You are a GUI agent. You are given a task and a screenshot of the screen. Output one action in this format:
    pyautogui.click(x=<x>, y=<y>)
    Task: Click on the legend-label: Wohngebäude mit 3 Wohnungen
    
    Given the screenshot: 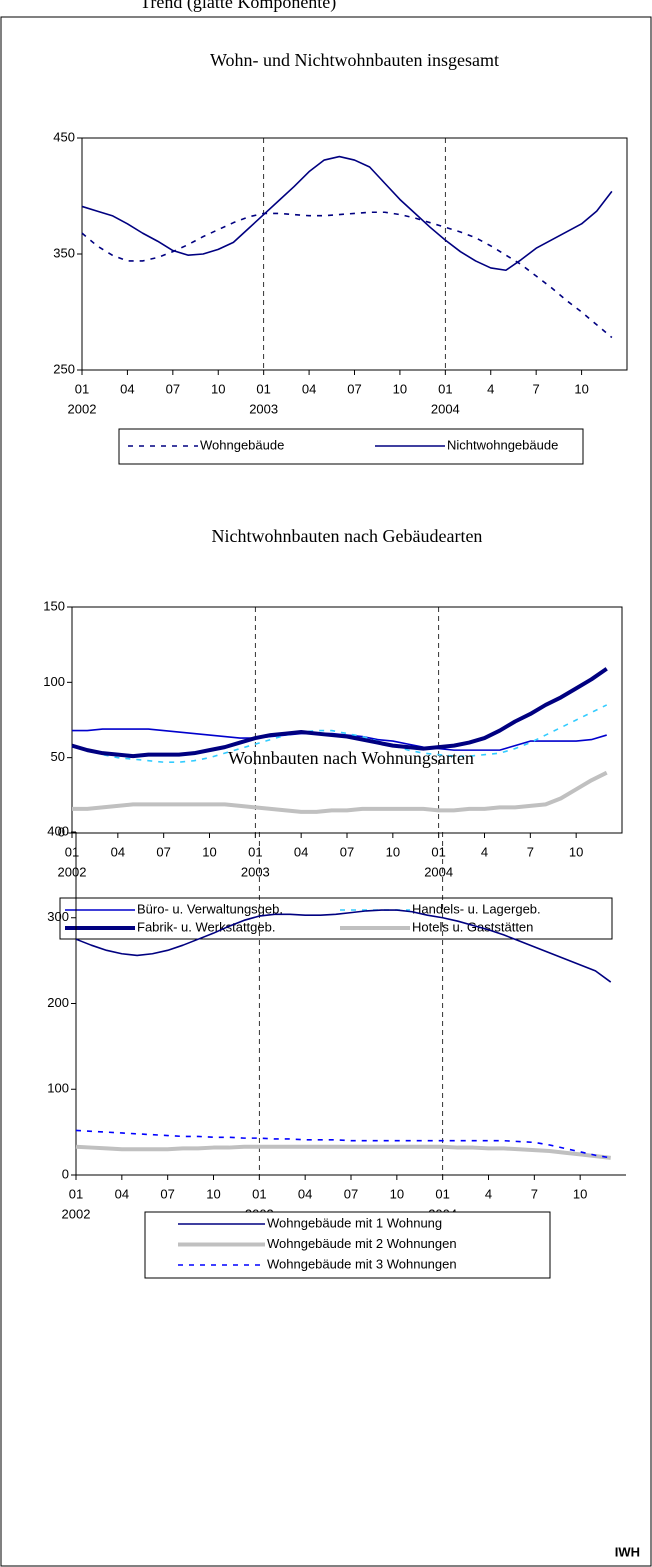 What is the action you would take?
    pyautogui.click(x=362, y=1263)
    